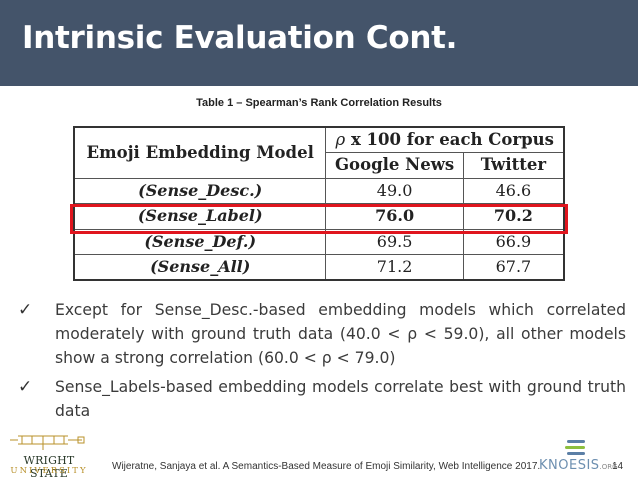 This screenshot has height=478, width=638. Describe the element at coordinates (575, 447) in the screenshot. I see `knoesis-mark-icon` at that location.